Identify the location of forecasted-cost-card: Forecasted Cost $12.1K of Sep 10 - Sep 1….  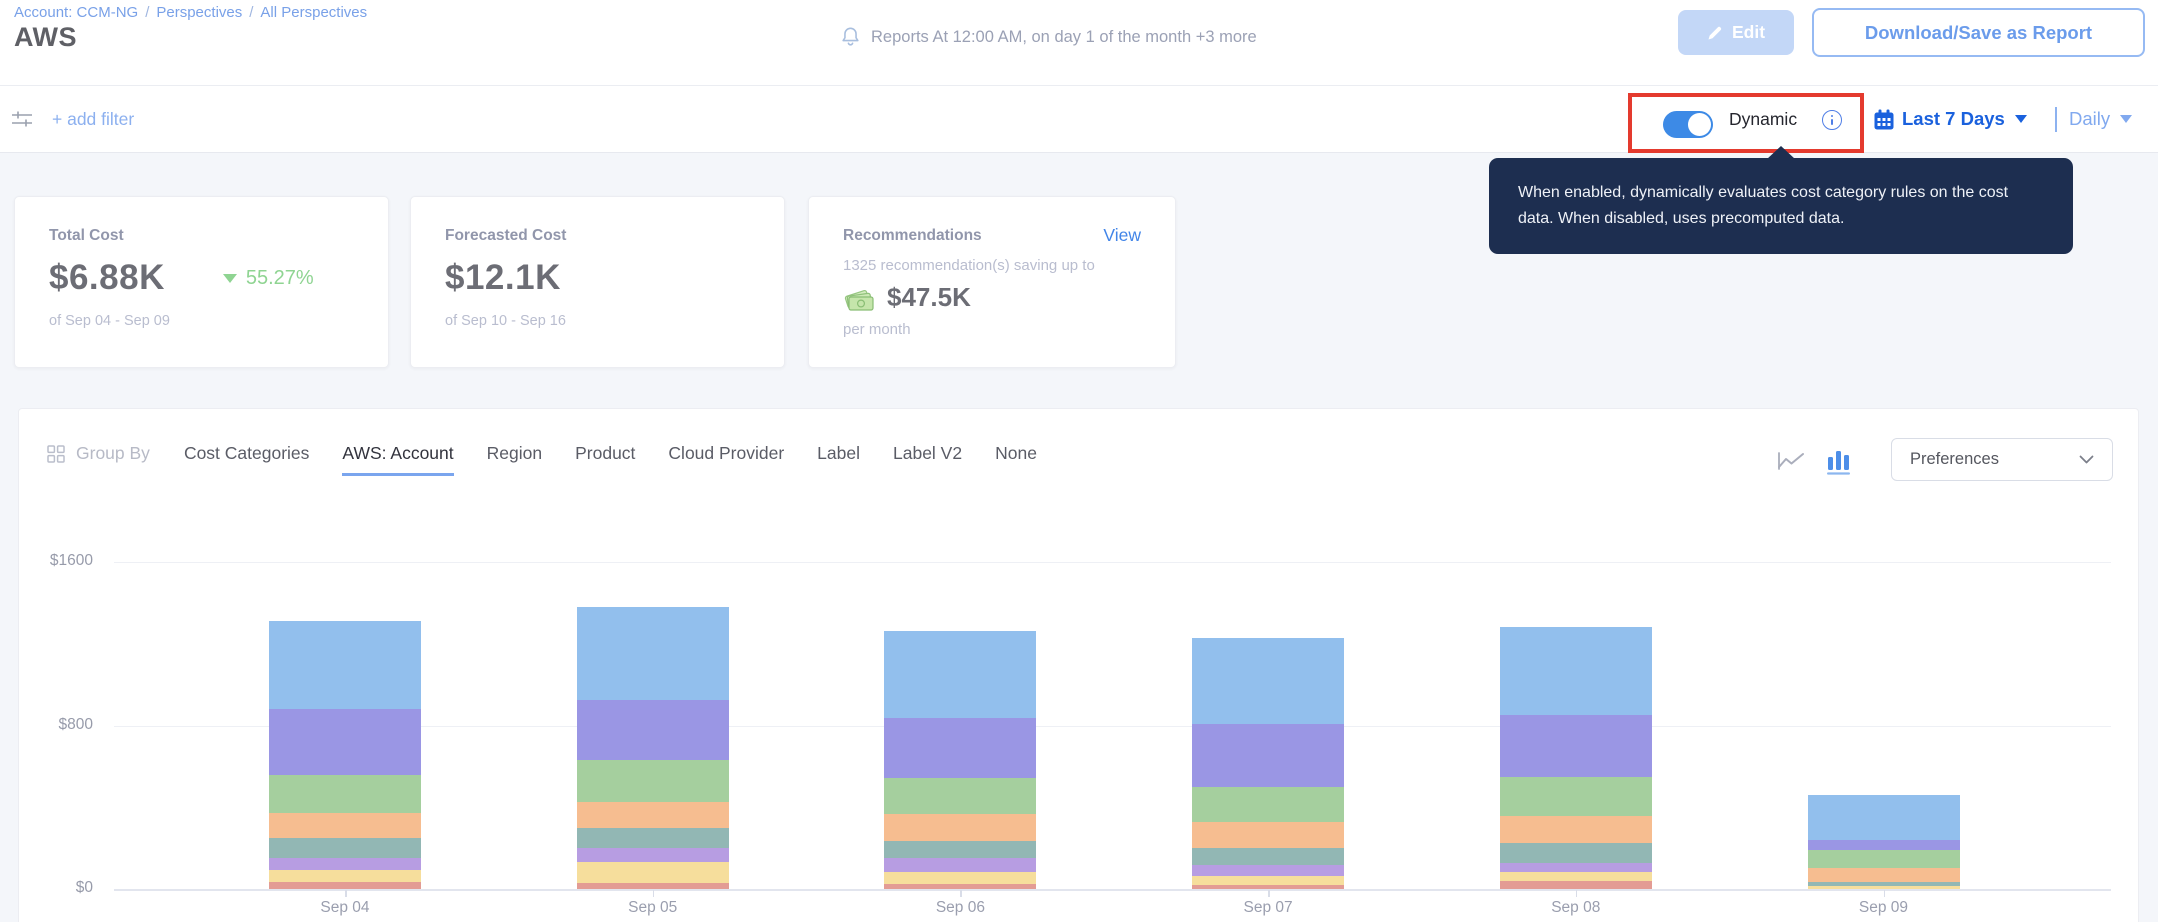
(597, 282).